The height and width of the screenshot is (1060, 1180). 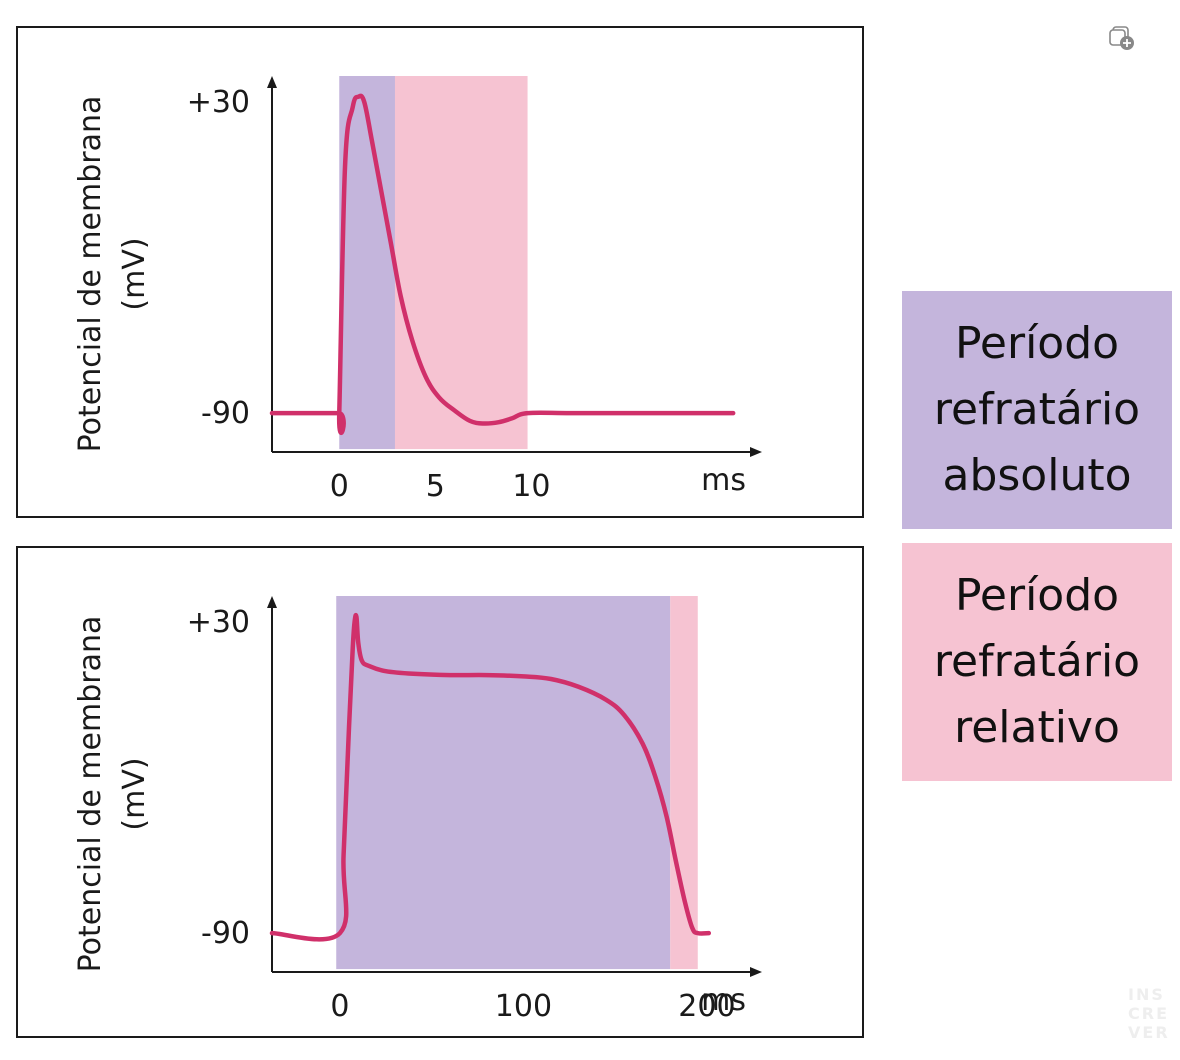 I want to click on watermark-line-1: INS, so click(x=1146, y=994).